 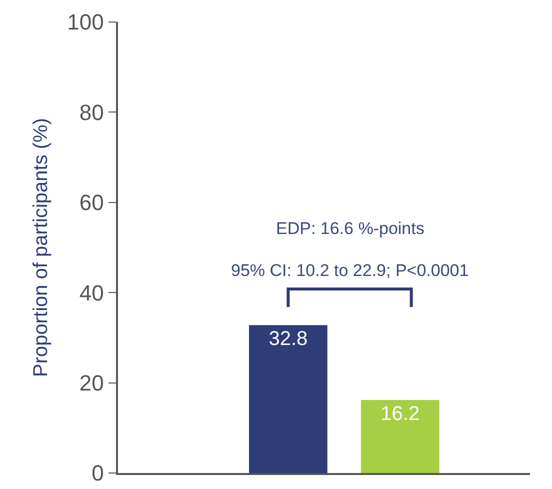 I want to click on data-label: 32.8, so click(x=288, y=339).